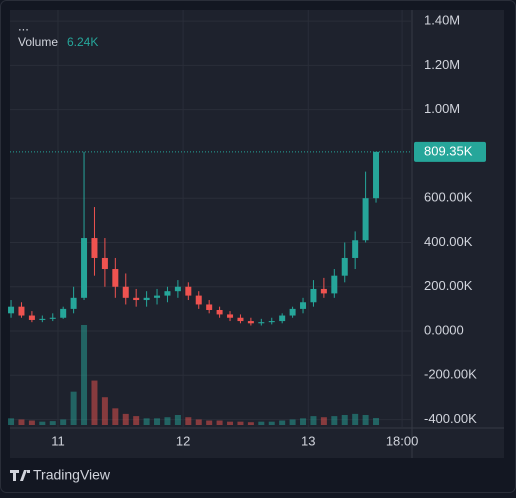 The image size is (516, 498). What do you see at coordinates (58, 440) in the screenshot?
I see `x-tick-label: 11` at bounding box center [58, 440].